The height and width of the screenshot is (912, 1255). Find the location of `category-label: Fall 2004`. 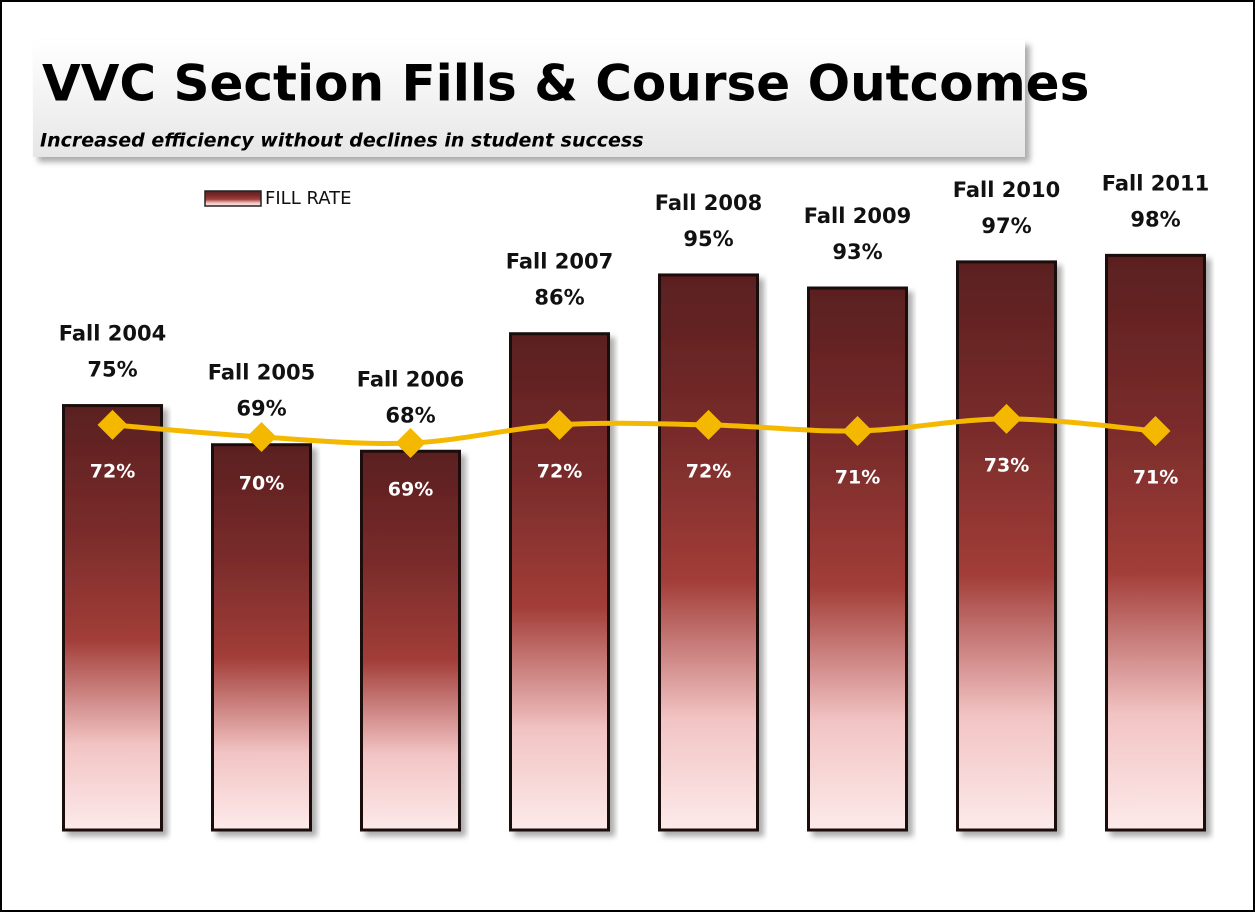

category-label: Fall 2004 is located at coordinates (112, 334).